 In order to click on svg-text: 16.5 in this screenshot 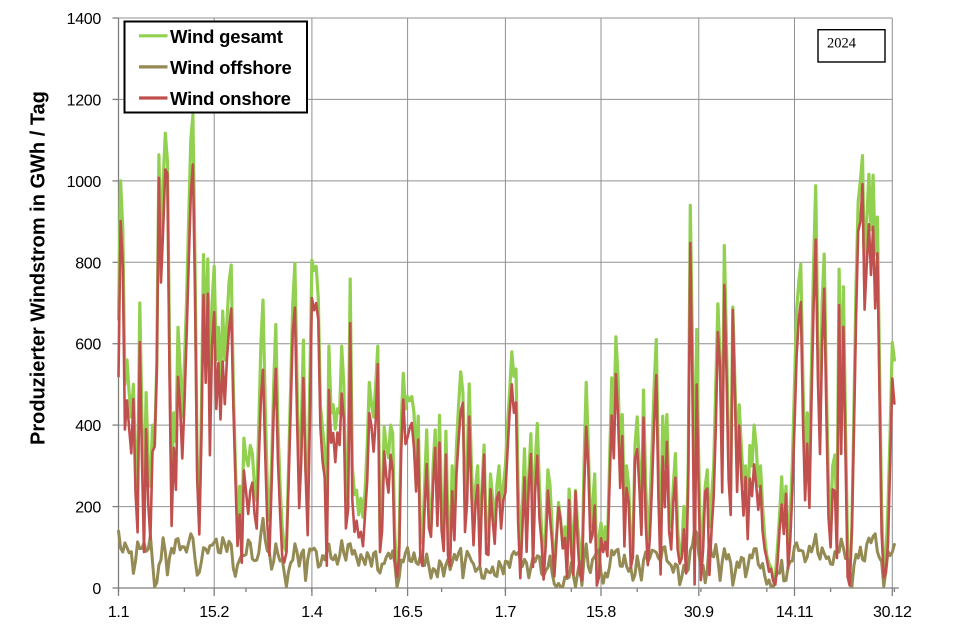, I will do `click(408, 612)`.